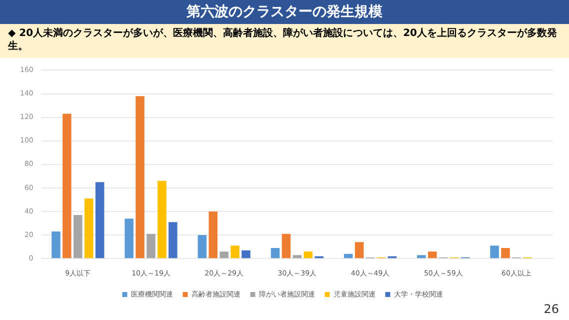  Describe the element at coordinates (551, 309) in the screenshot. I see `text: 26` at that location.